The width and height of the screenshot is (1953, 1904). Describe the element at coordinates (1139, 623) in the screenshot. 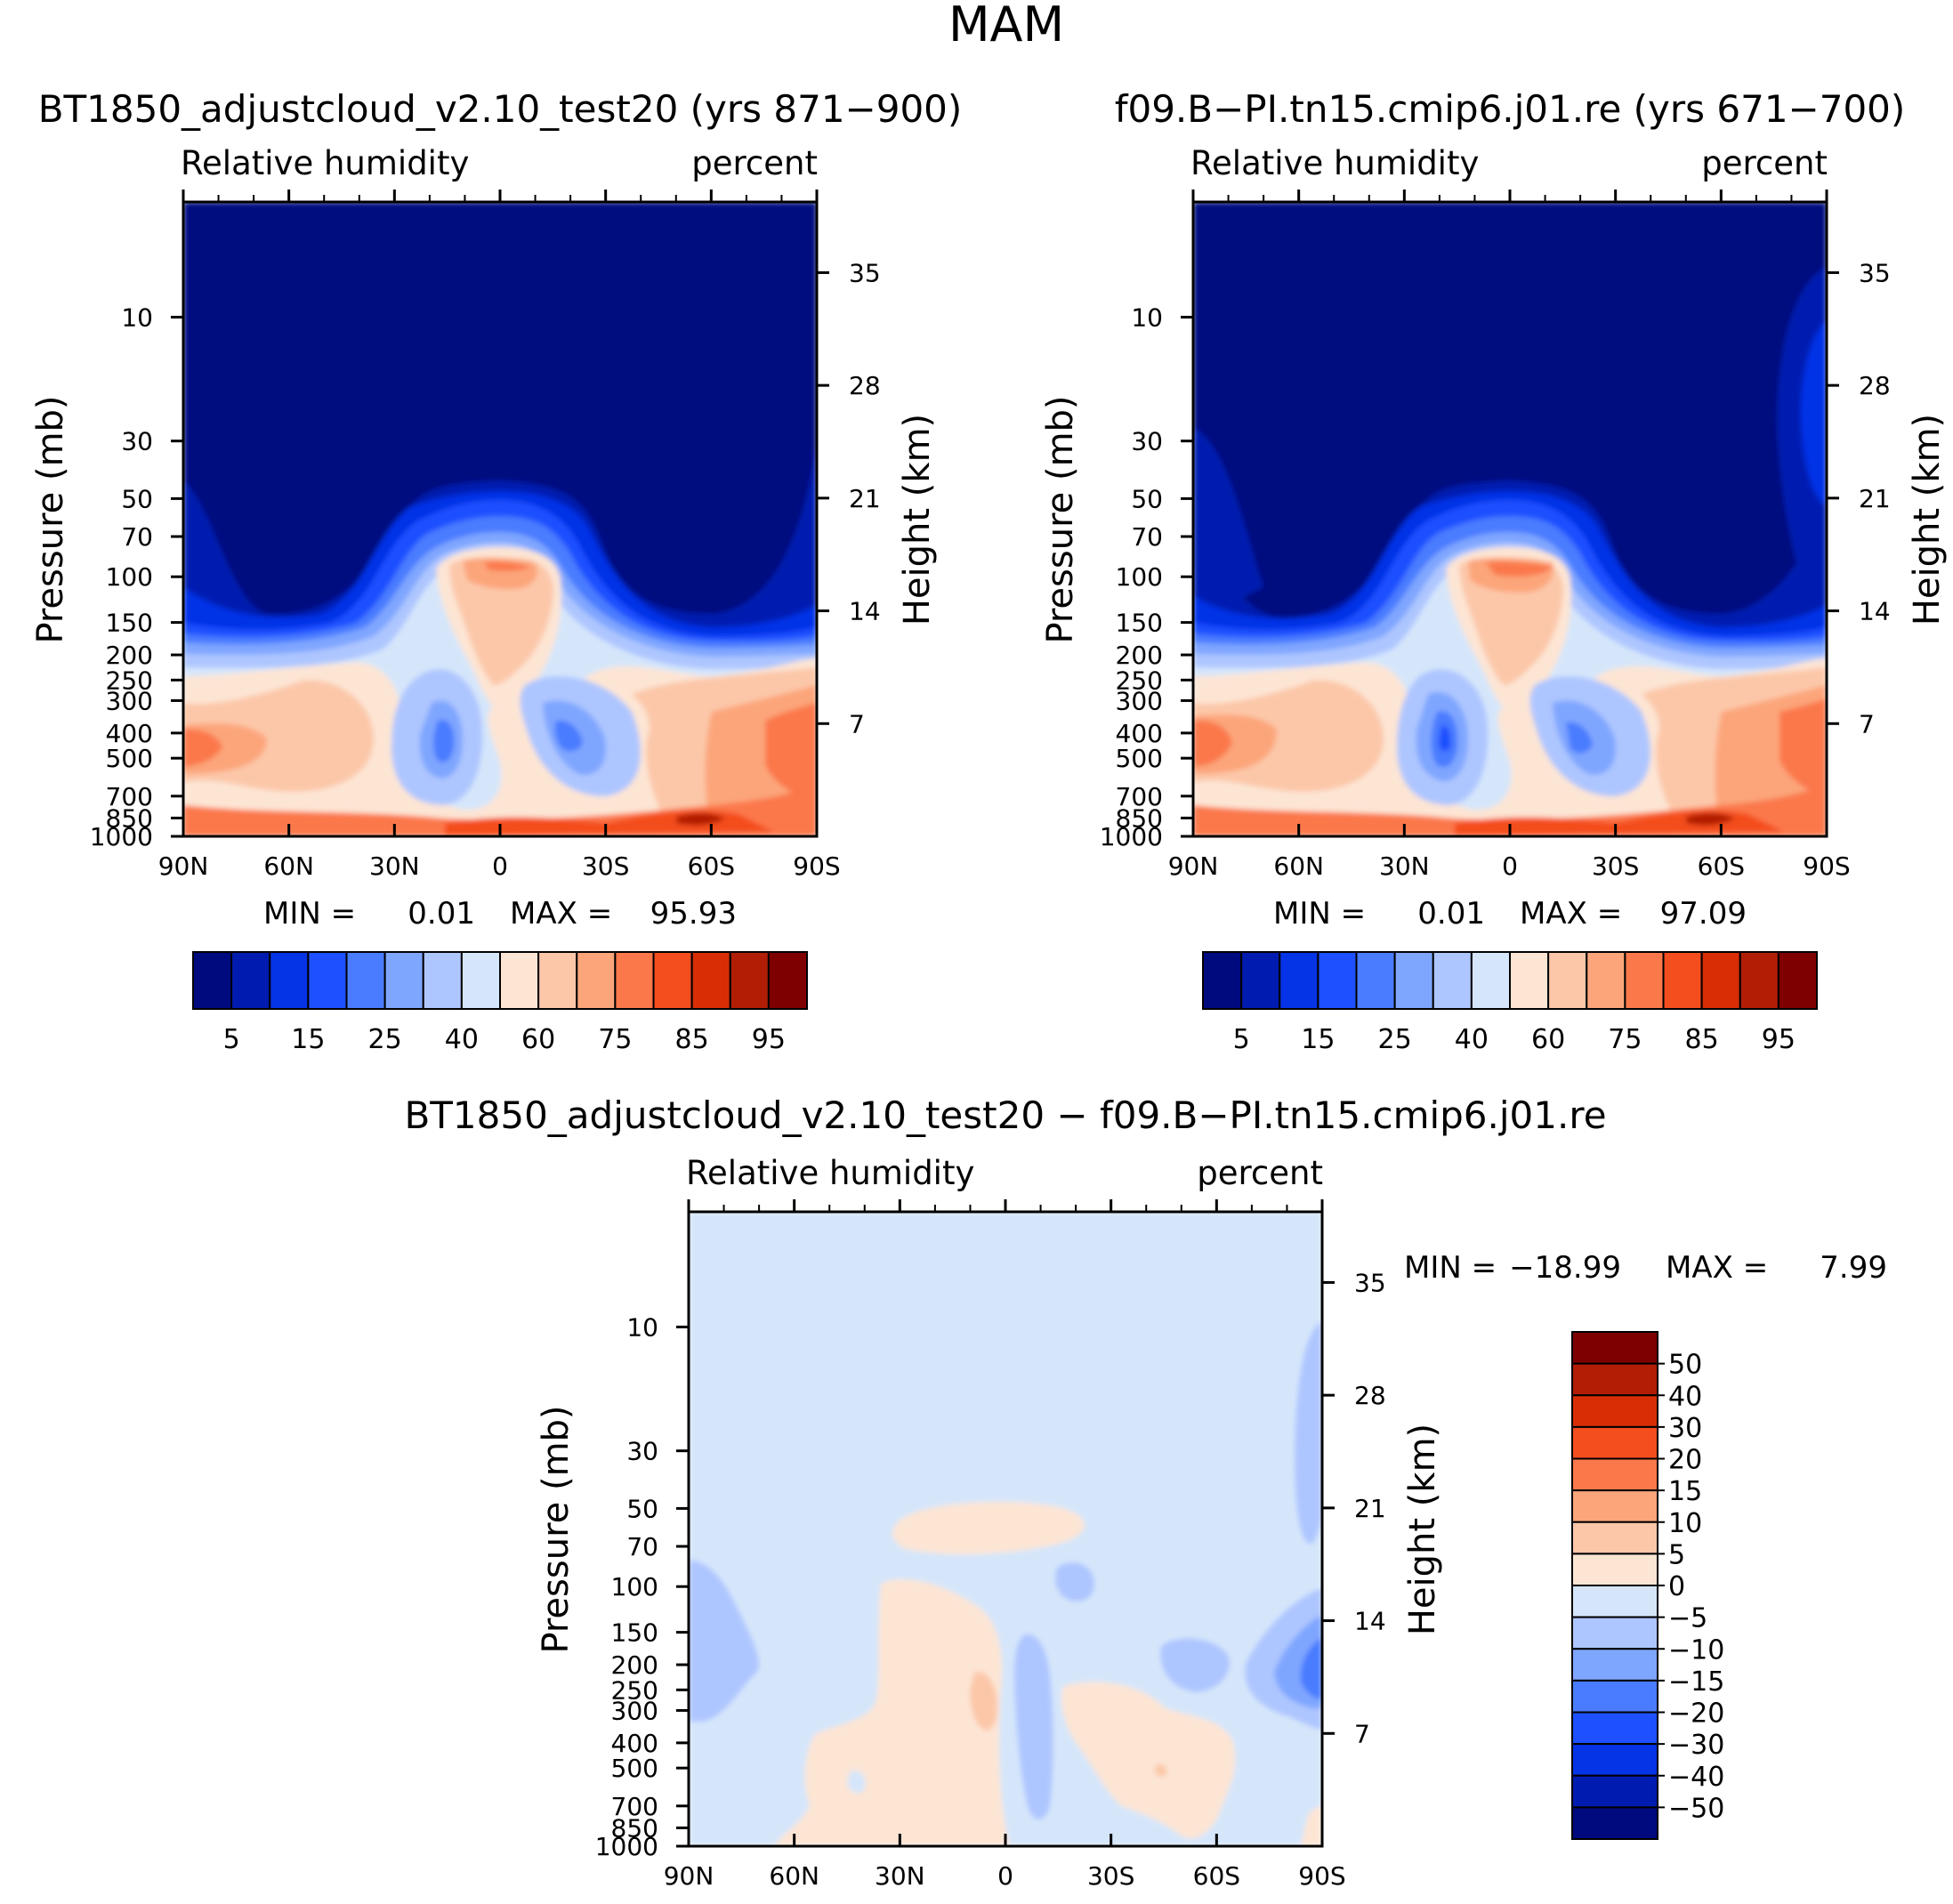

I see `panel-2-ytick-label-150: 150` at that location.